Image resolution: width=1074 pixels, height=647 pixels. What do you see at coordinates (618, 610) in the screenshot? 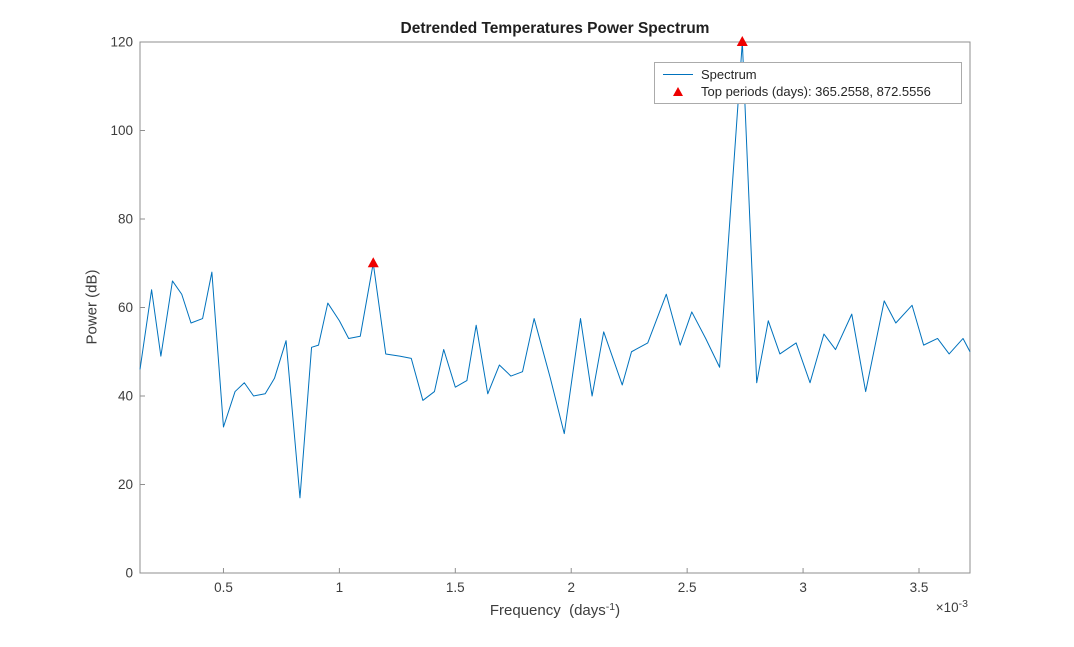
I see `x-axis-label-suffix: )` at bounding box center [618, 610].